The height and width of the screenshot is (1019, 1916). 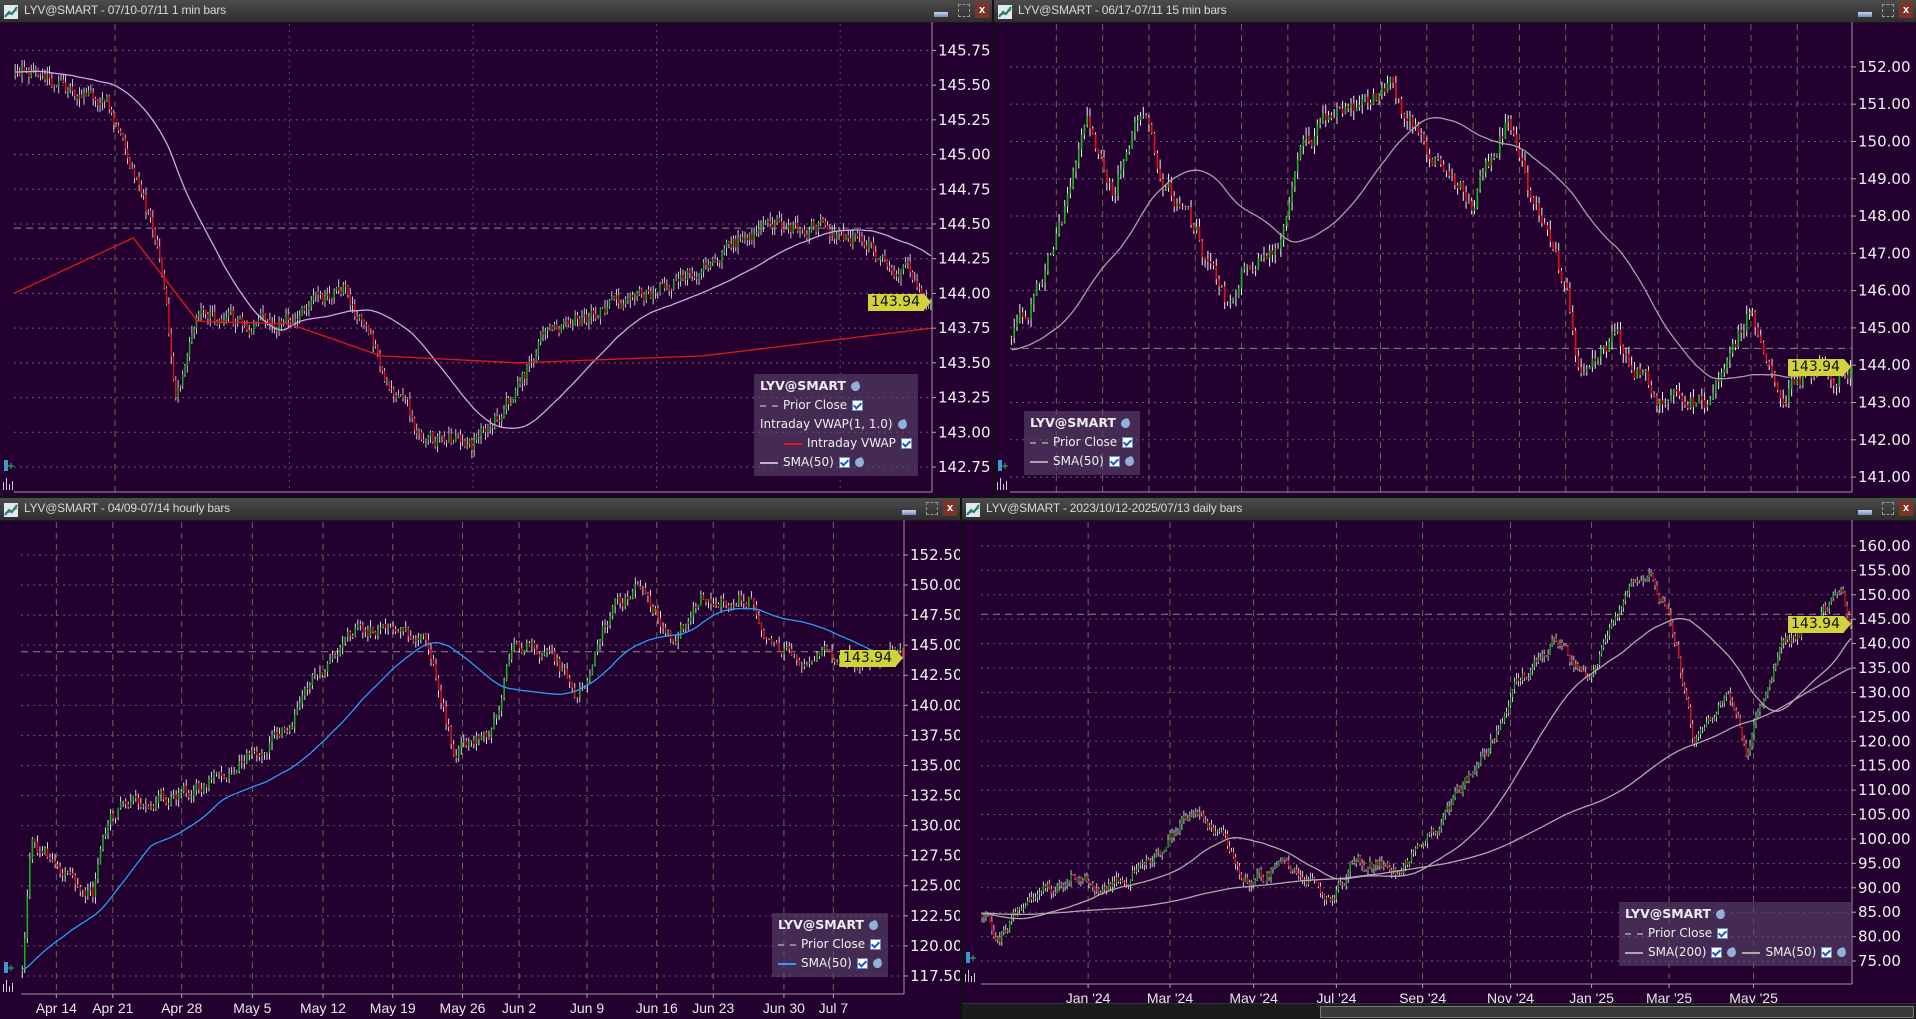 I want to click on title-bar: LYV@SMART - 06/17-07/11 15 min bars x, so click(x=1455, y=11).